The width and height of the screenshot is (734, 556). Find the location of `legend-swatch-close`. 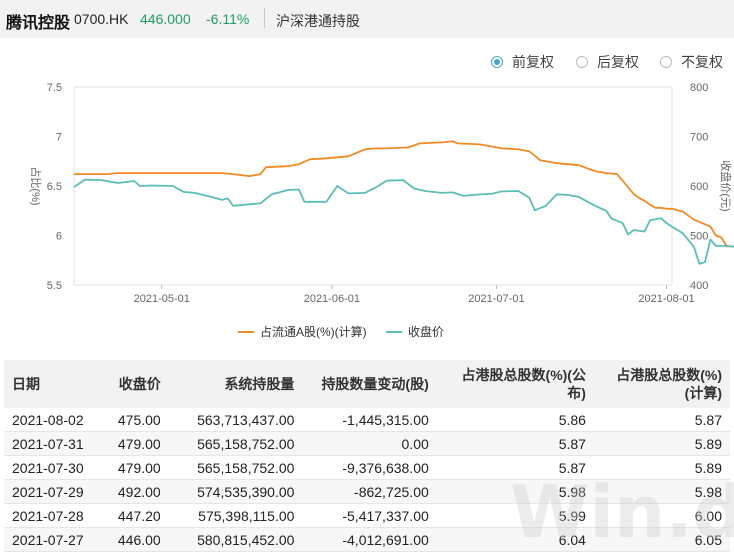

legend-swatch-close is located at coordinates (394, 331).